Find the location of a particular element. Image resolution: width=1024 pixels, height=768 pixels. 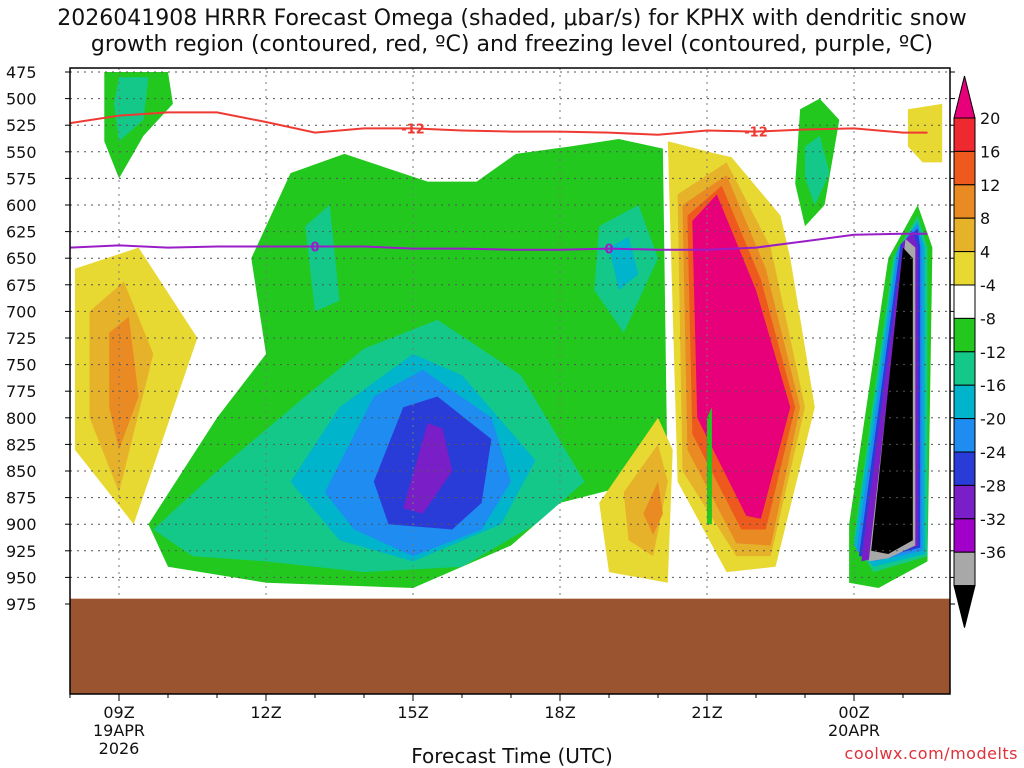

y-tick-label: 525 is located at coordinates (21, 125).